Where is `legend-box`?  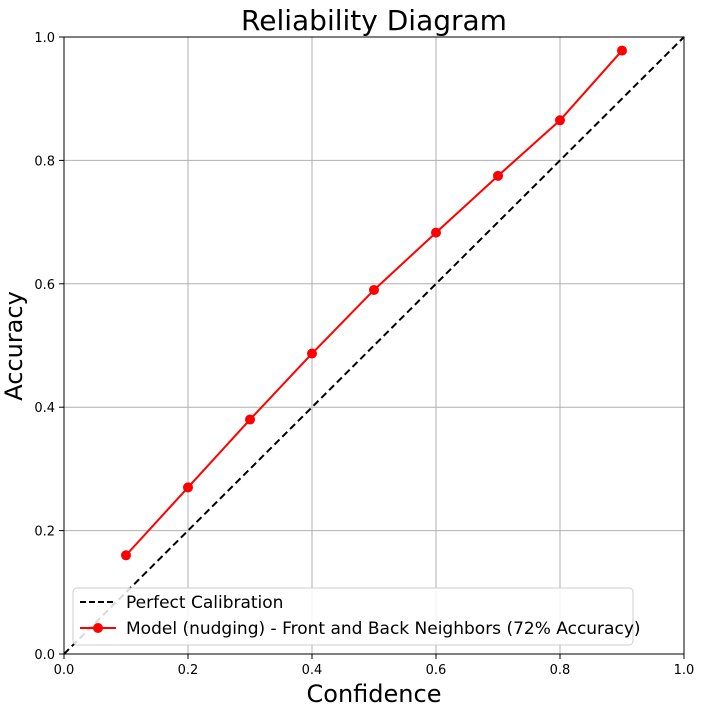 legend-box is located at coordinates (353, 616).